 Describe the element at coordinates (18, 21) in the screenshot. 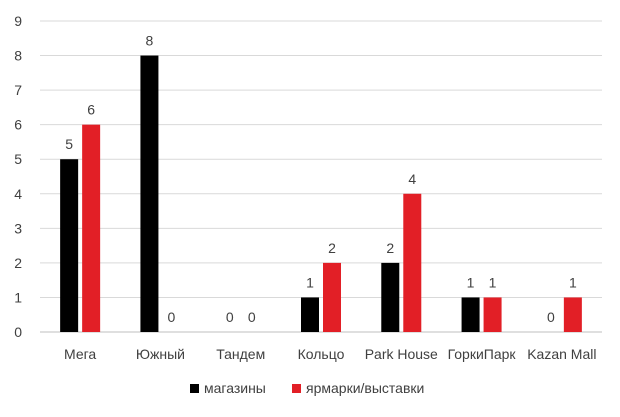

I see `y-tick-label: 9` at that location.